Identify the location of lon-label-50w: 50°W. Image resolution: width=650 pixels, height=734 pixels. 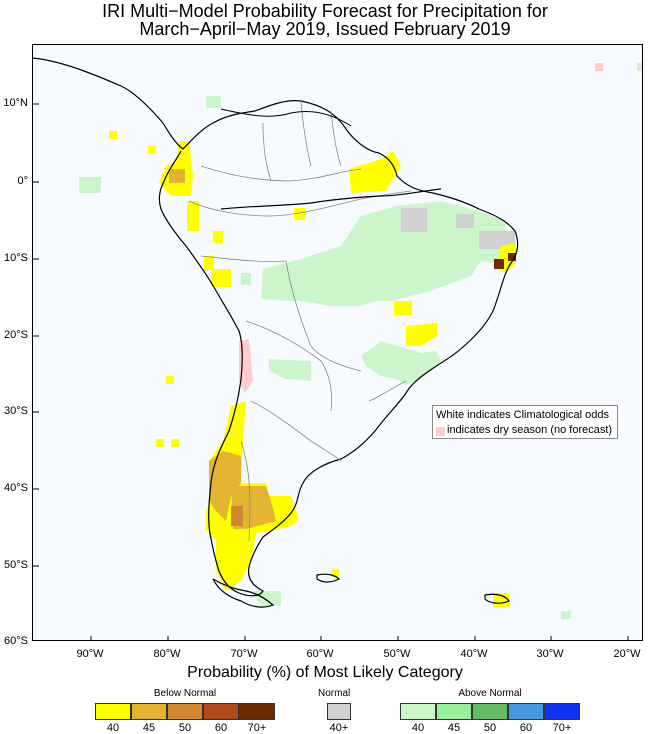
(397, 654).